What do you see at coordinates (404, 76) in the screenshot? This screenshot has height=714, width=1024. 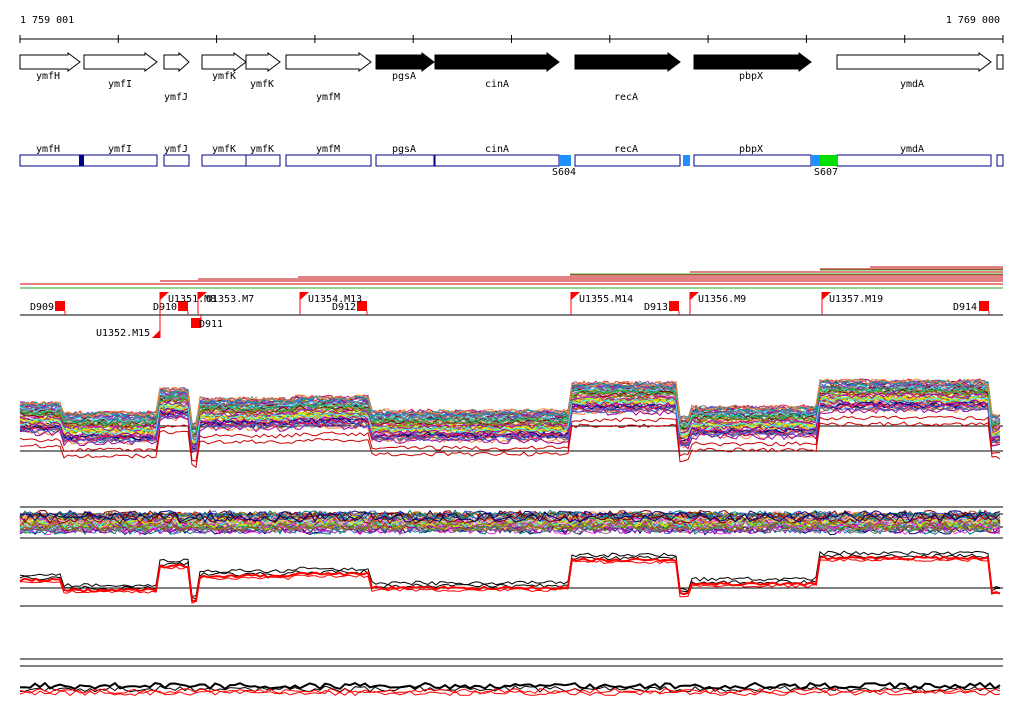 I see `gene-label-pgsA: pgsA` at bounding box center [404, 76].